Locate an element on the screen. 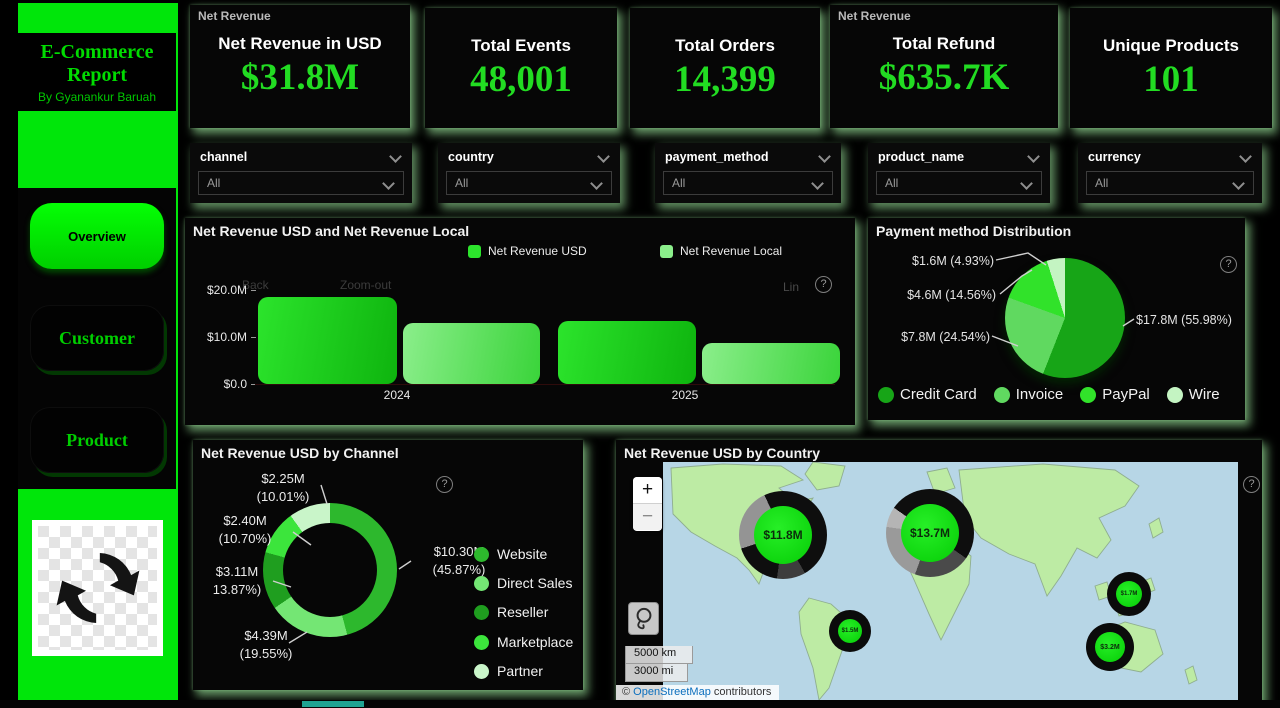  slicer-field-label: currency is located at coordinates (1114, 157).